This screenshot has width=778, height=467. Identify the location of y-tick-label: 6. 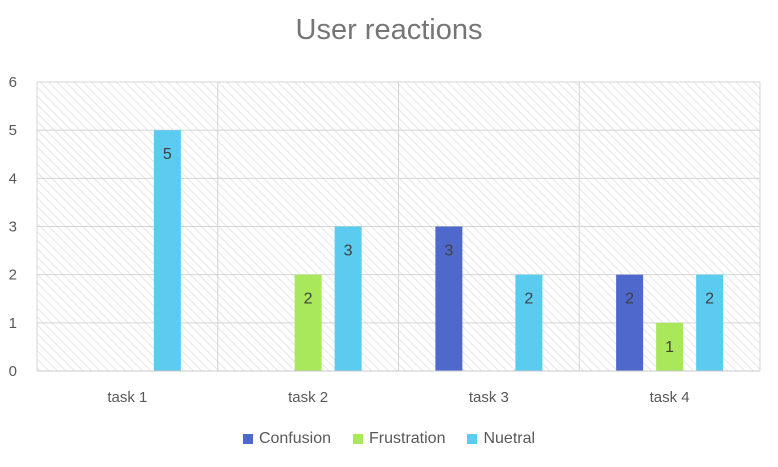
(13, 82).